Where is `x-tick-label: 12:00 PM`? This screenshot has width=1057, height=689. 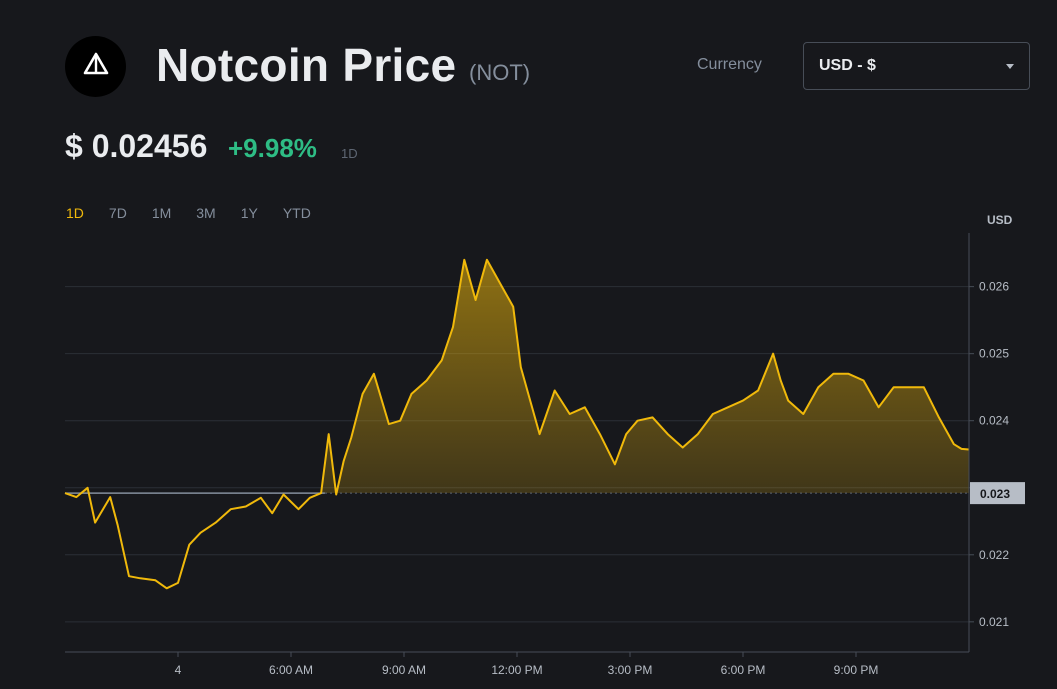 x-tick-label: 12:00 PM is located at coordinates (516, 670).